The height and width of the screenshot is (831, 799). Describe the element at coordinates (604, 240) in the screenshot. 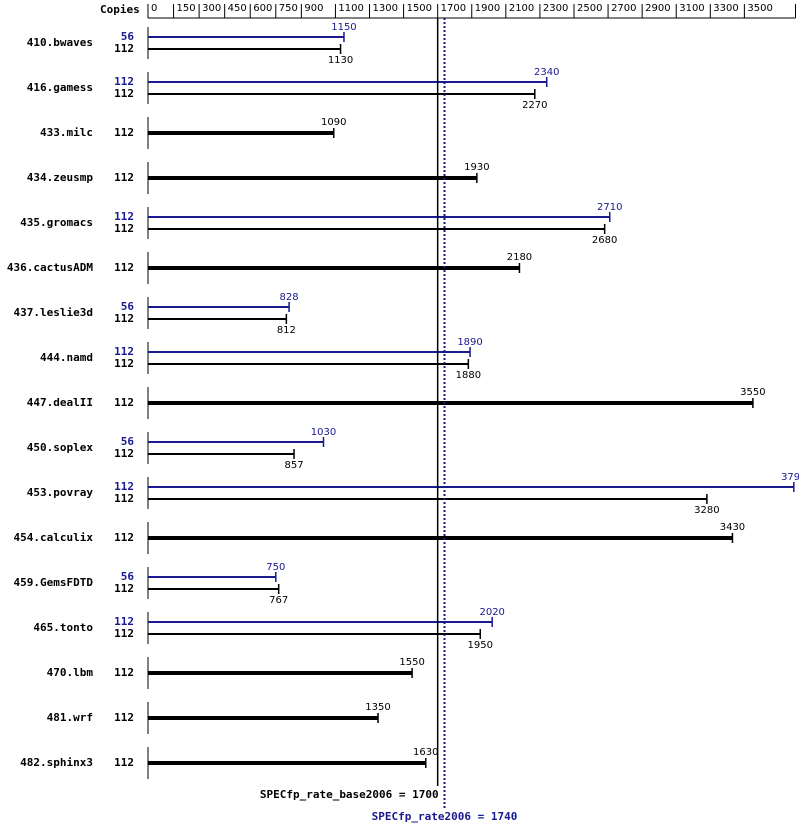

I see `value-label: 2680` at that location.